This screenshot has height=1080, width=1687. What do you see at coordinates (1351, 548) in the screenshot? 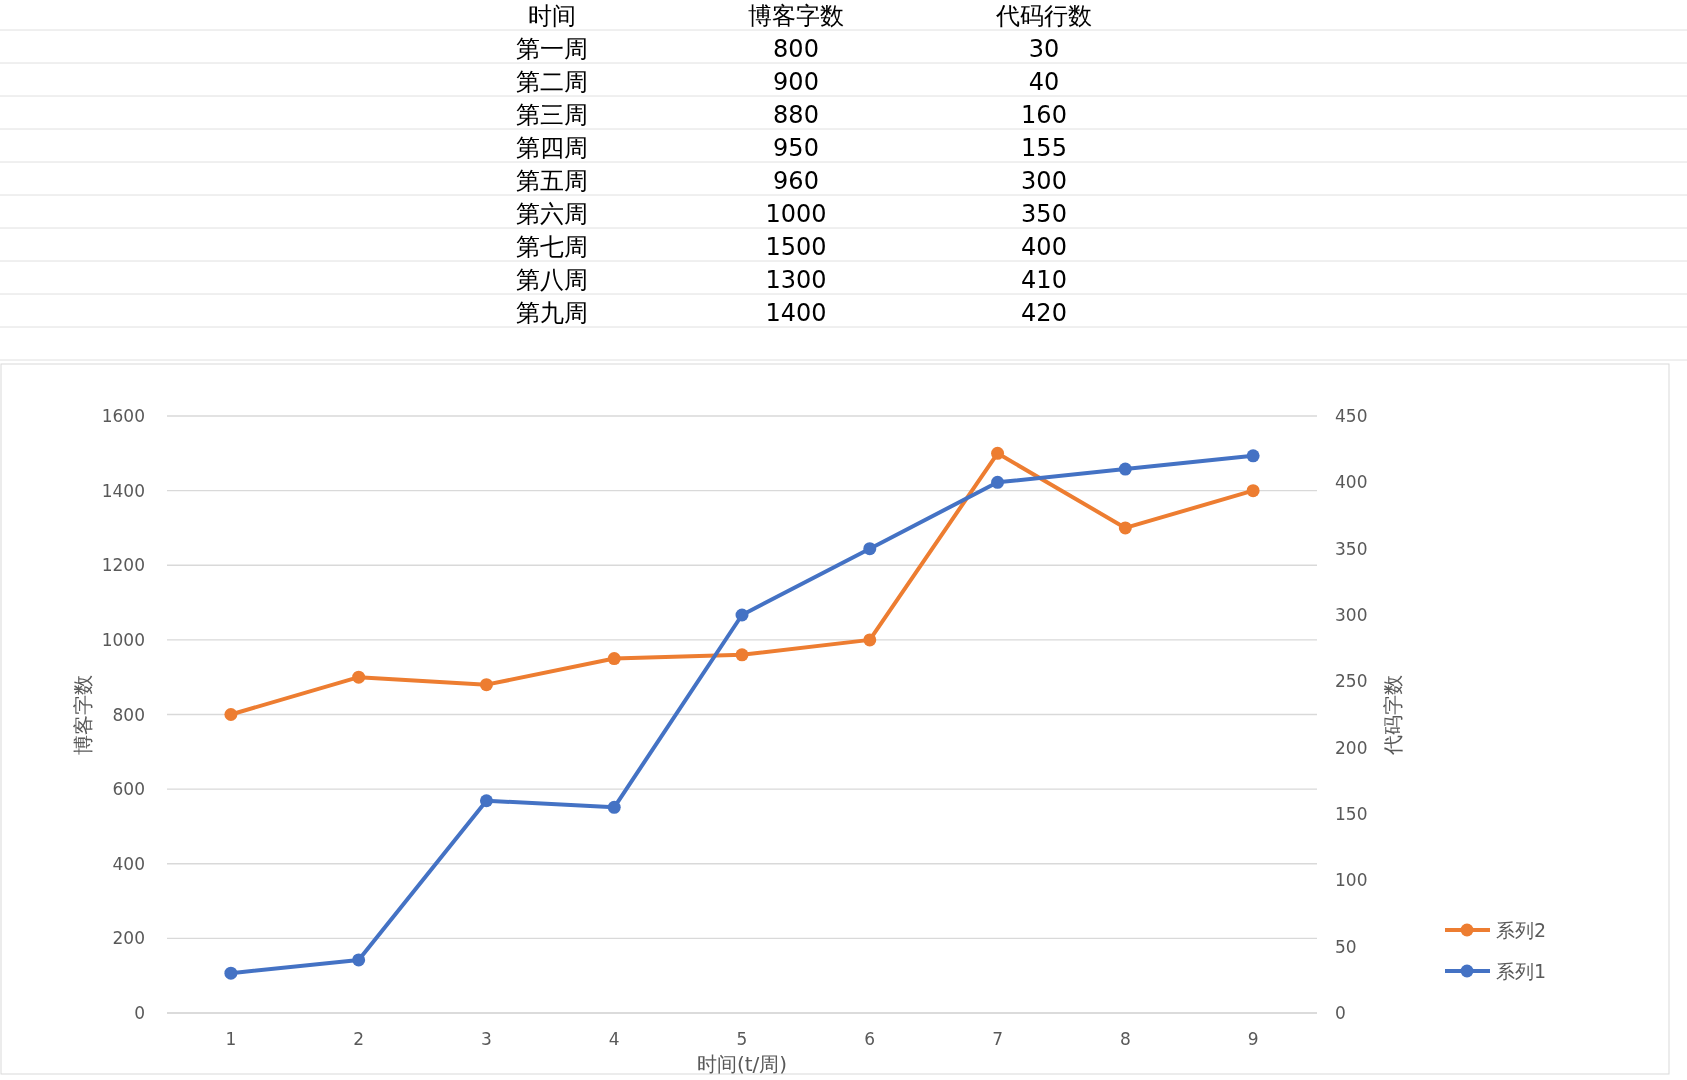
I see `y2-tick-label: 350` at bounding box center [1351, 548].